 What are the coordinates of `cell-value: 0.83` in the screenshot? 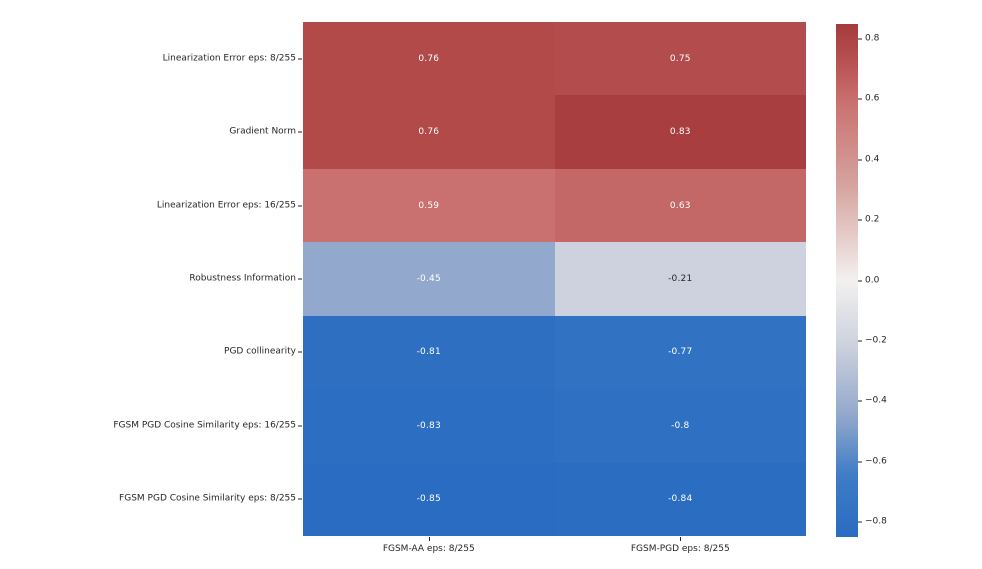 It's located at (680, 132).